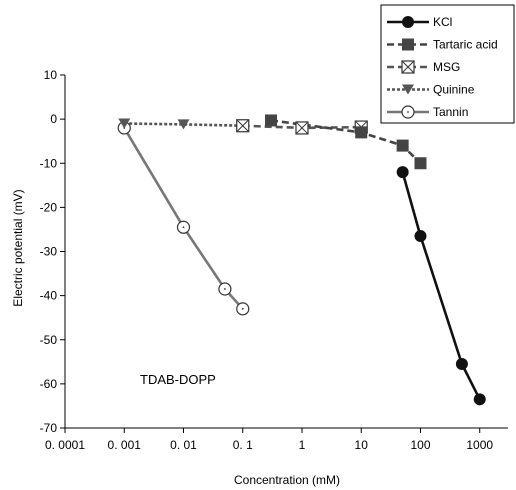 The image size is (516, 490). I want to click on y-tick-label: 10, so click(51, 75).